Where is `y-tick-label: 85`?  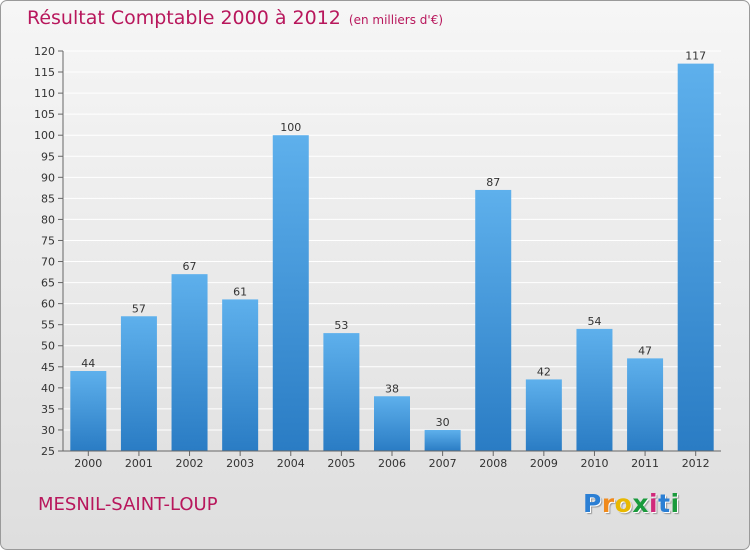 y-tick-label: 85 is located at coordinates (48, 198).